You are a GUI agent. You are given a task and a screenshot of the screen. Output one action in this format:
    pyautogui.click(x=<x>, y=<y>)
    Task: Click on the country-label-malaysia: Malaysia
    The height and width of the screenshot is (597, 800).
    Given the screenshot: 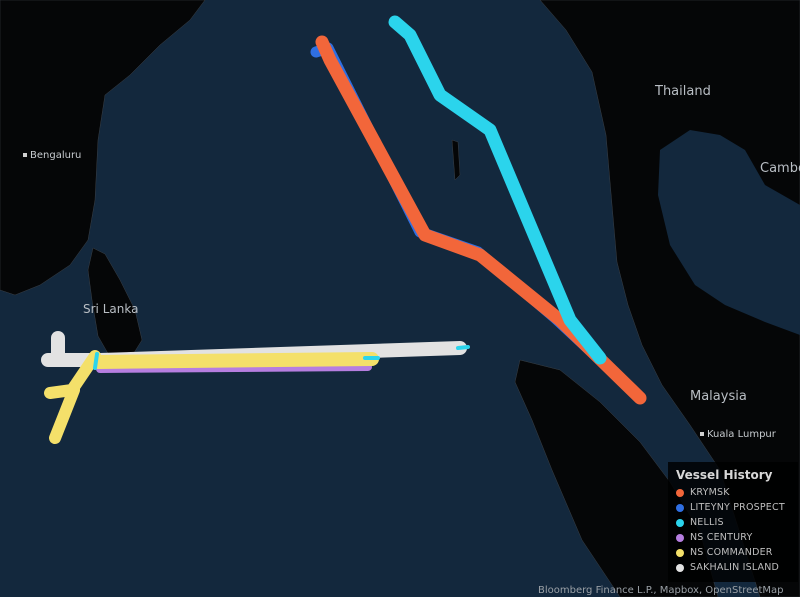 What is the action you would take?
    pyautogui.click(x=718, y=396)
    